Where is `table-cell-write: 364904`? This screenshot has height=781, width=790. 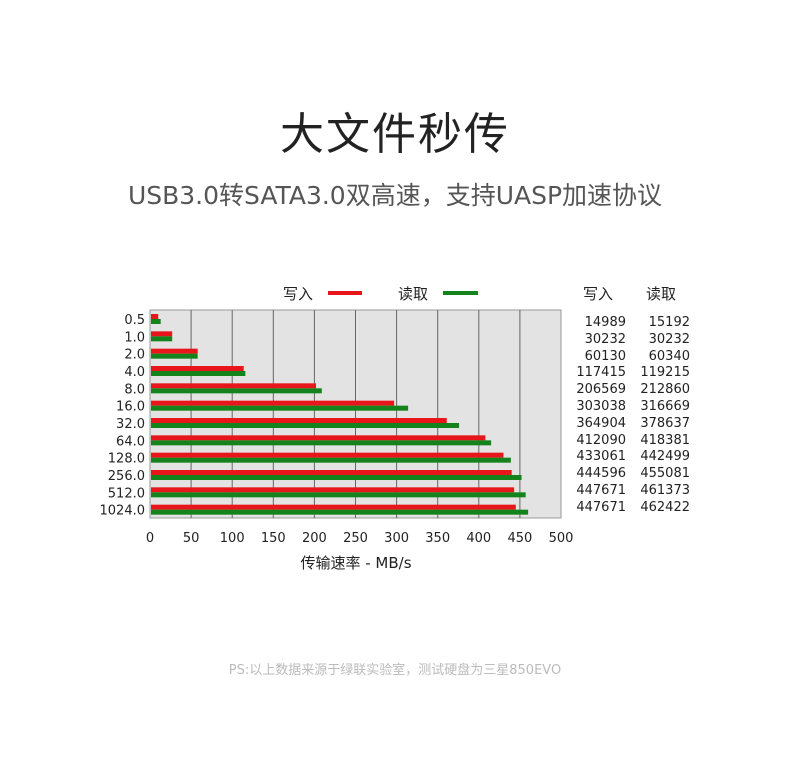 table-cell-write: 364904 is located at coordinates (601, 423).